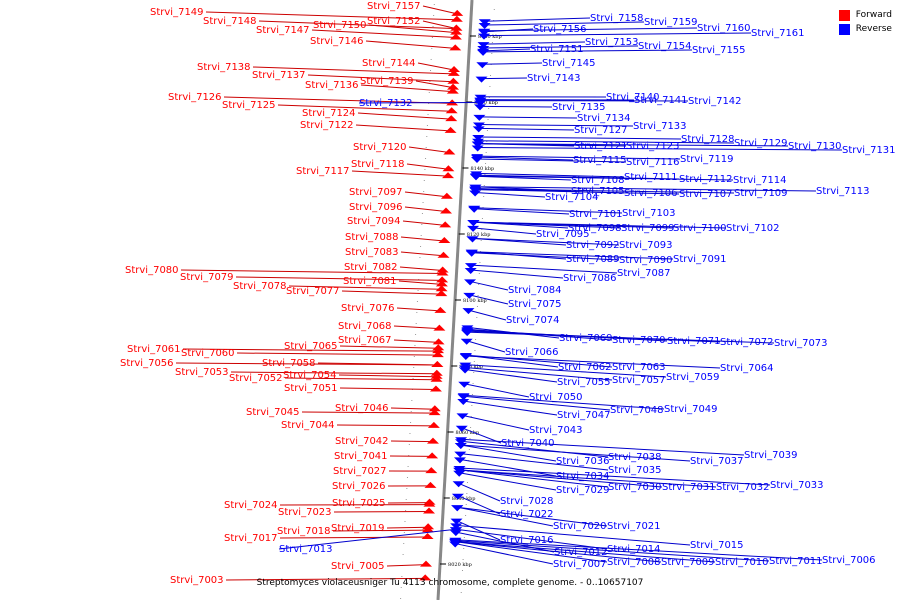 The image size is (900, 600). Describe the element at coordinates (365, 340) in the screenshot. I see `forward-gene-label: Strvi_7067` at that location.